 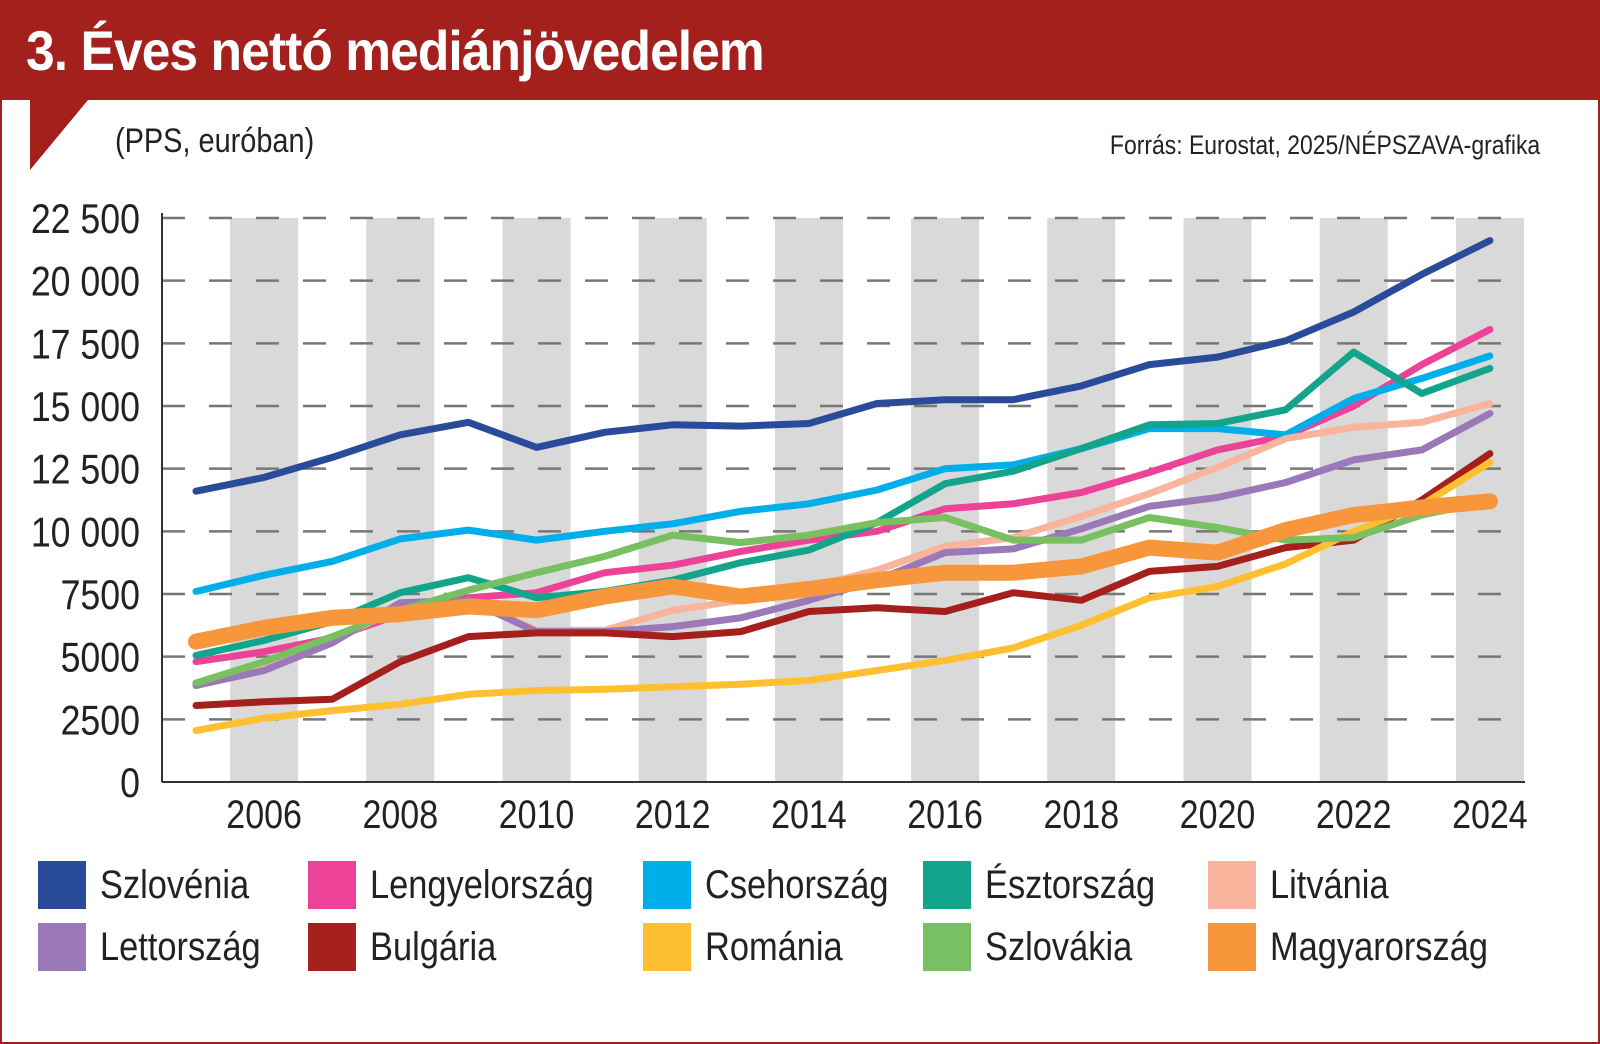 I want to click on x-tick-label: 2006, so click(x=264, y=813).